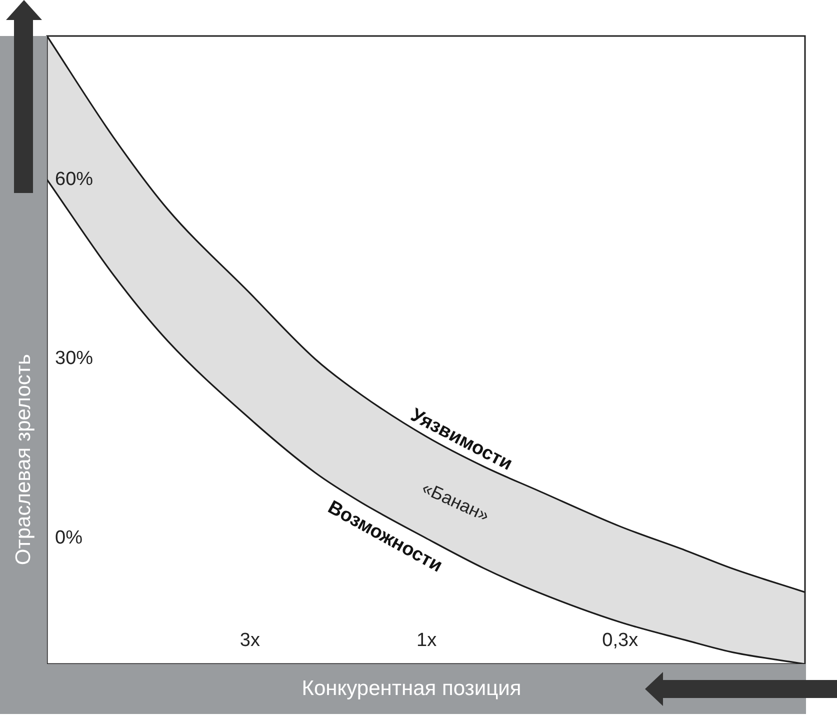 This screenshot has width=837, height=716. Describe the element at coordinates (620, 640) in the screenshot. I see `x-tick-label: 0,3x` at that location.